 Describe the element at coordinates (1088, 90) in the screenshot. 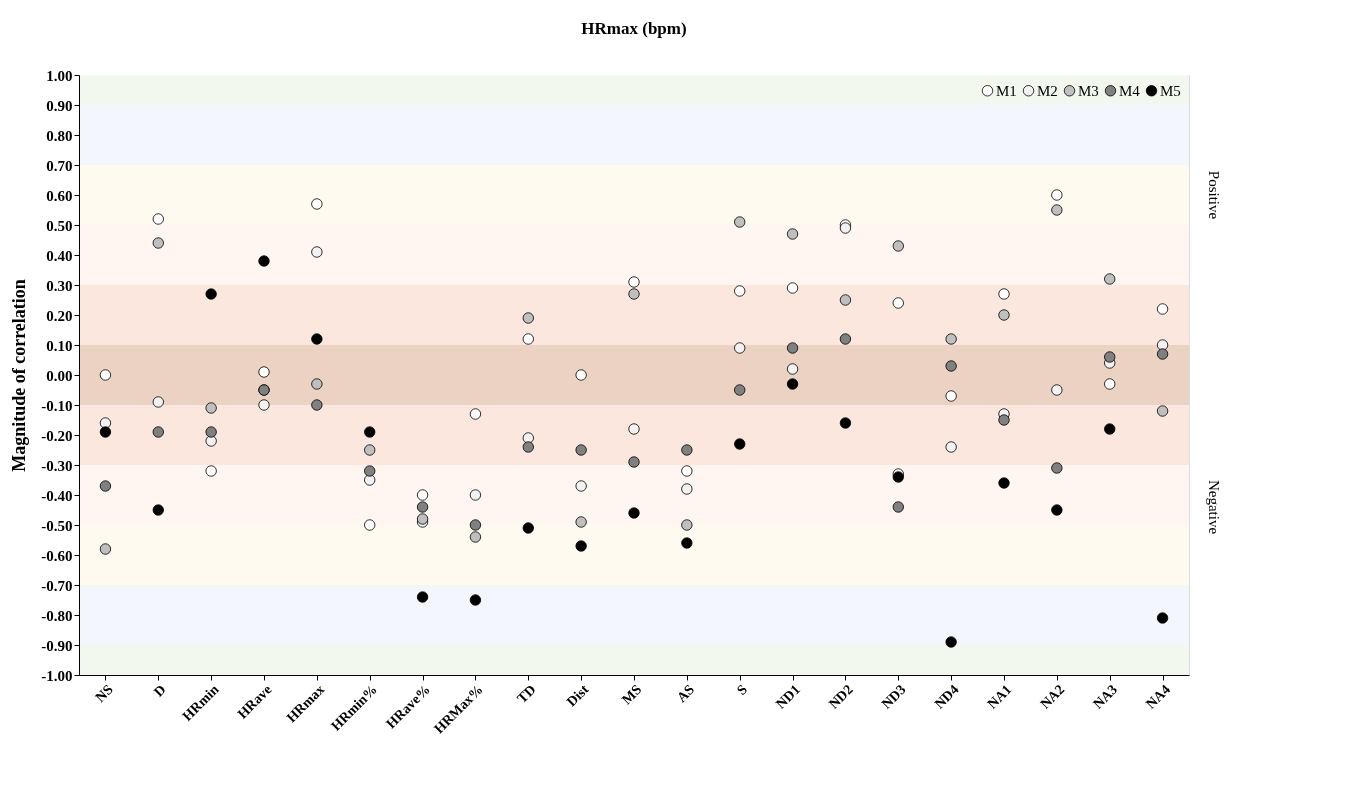

I see `legend-label: M3` at that location.